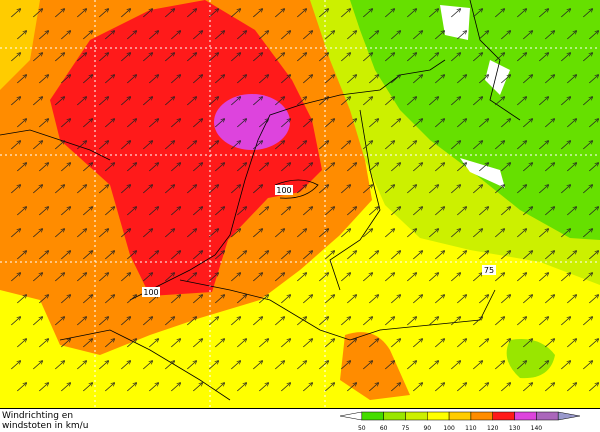 Image resolution: width=600 pixels, height=432 pixels. I want to click on coastline, so click(495, 60).